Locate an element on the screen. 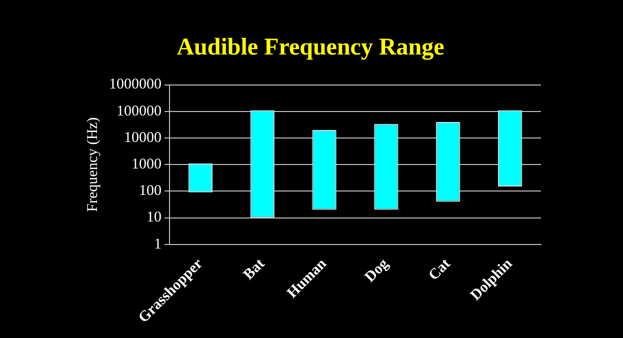  y-tick-label: 1 is located at coordinates (158, 244).